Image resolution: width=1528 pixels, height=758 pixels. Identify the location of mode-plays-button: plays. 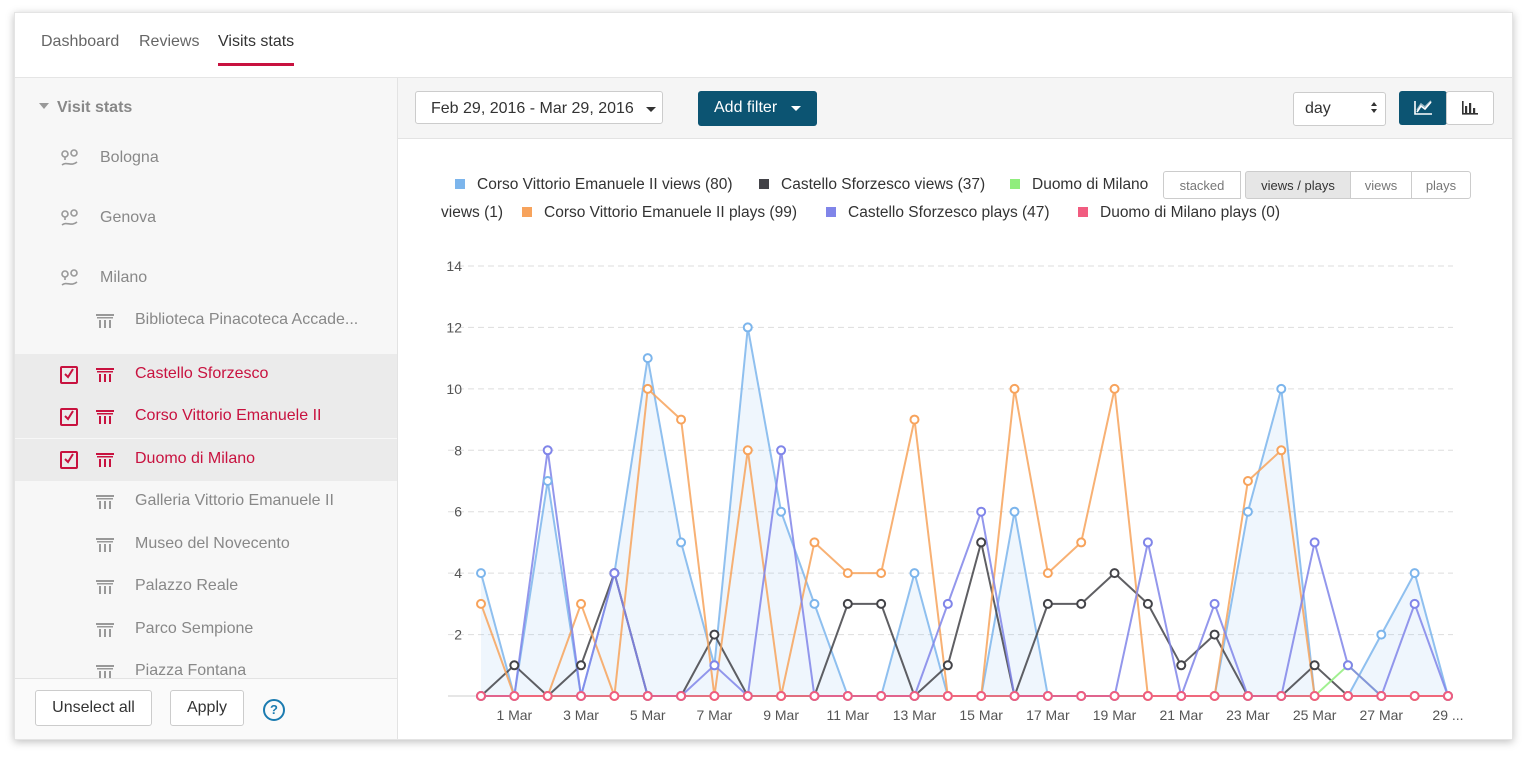
(1441, 185).